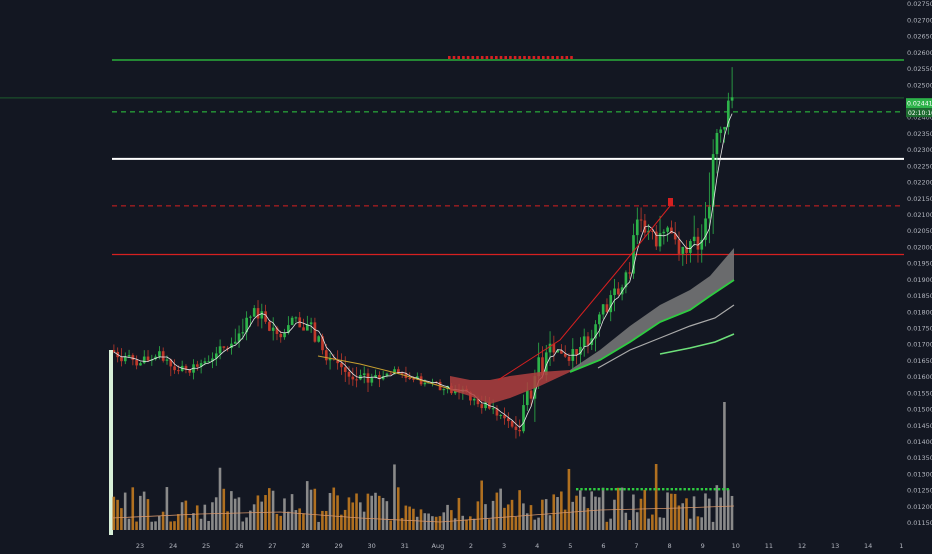 This screenshot has width=932, height=554. Describe the element at coordinates (835, 546) in the screenshot. I see `x-tick-label: 13` at that location.